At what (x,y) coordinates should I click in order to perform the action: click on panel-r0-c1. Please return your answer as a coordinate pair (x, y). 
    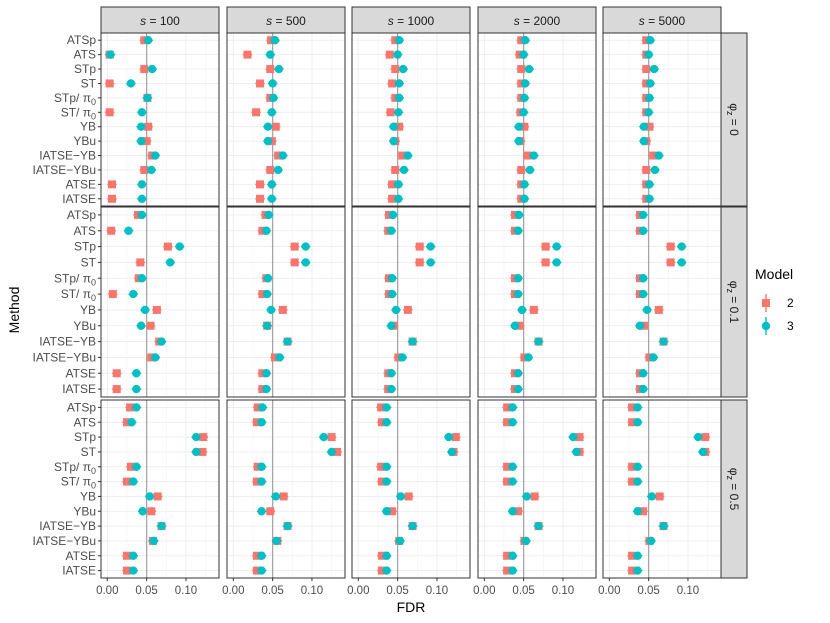
    Looking at the image, I should click on (286, 119).